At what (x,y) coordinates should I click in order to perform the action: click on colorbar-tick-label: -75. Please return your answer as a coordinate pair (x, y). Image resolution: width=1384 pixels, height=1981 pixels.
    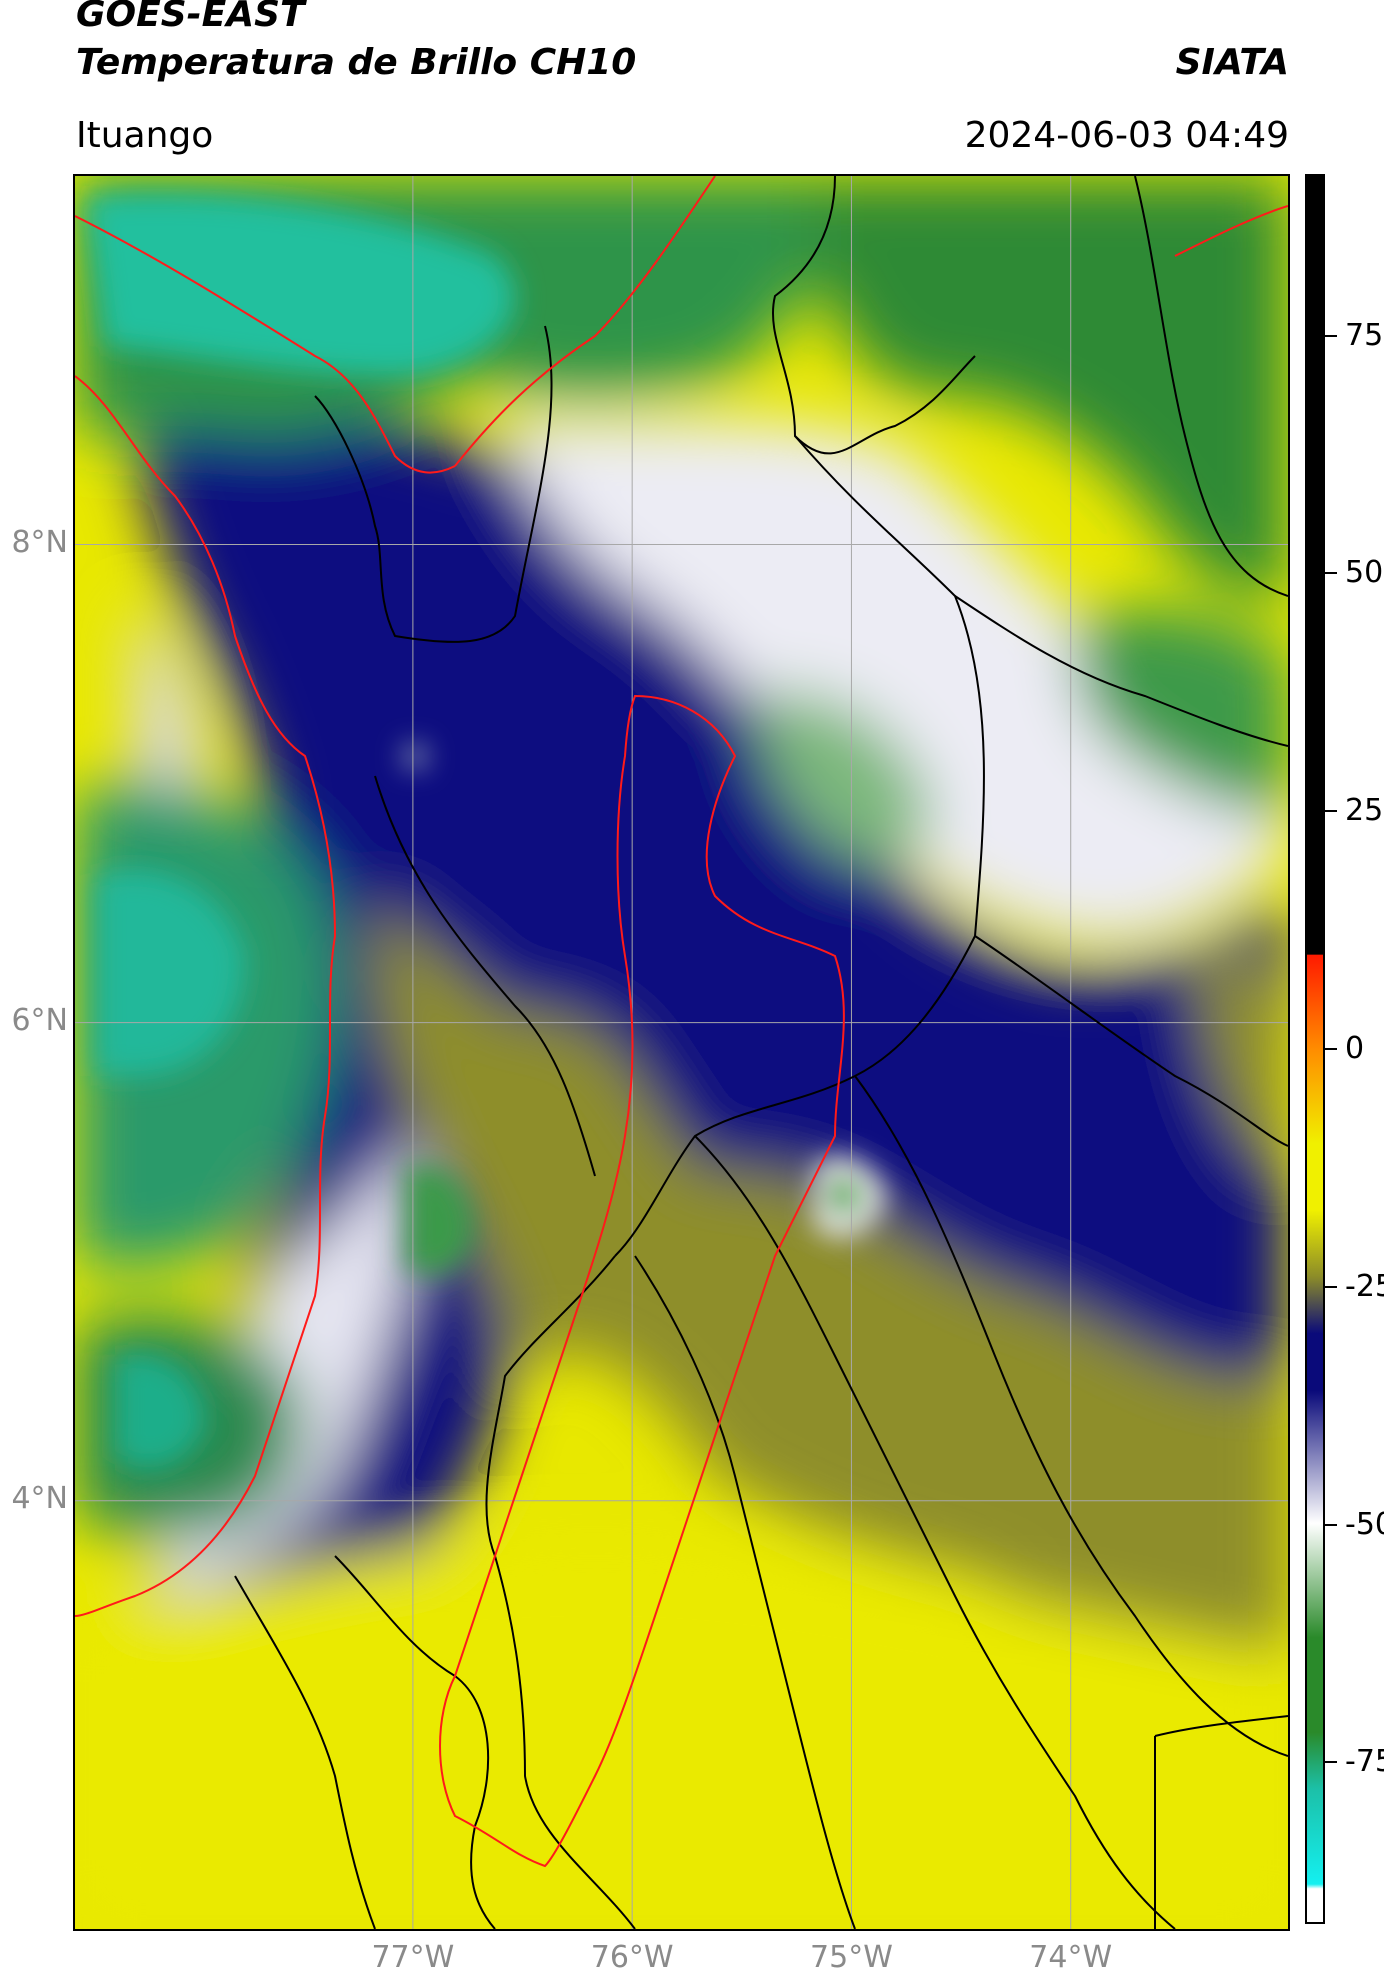
    Looking at the image, I should click on (1364, 1762).